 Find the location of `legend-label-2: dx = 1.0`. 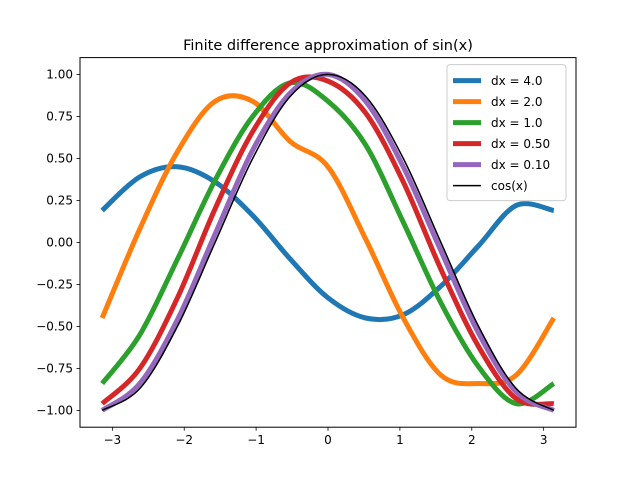

legend-label-2: dx = 1.0 is located at coordinates (517, 123).